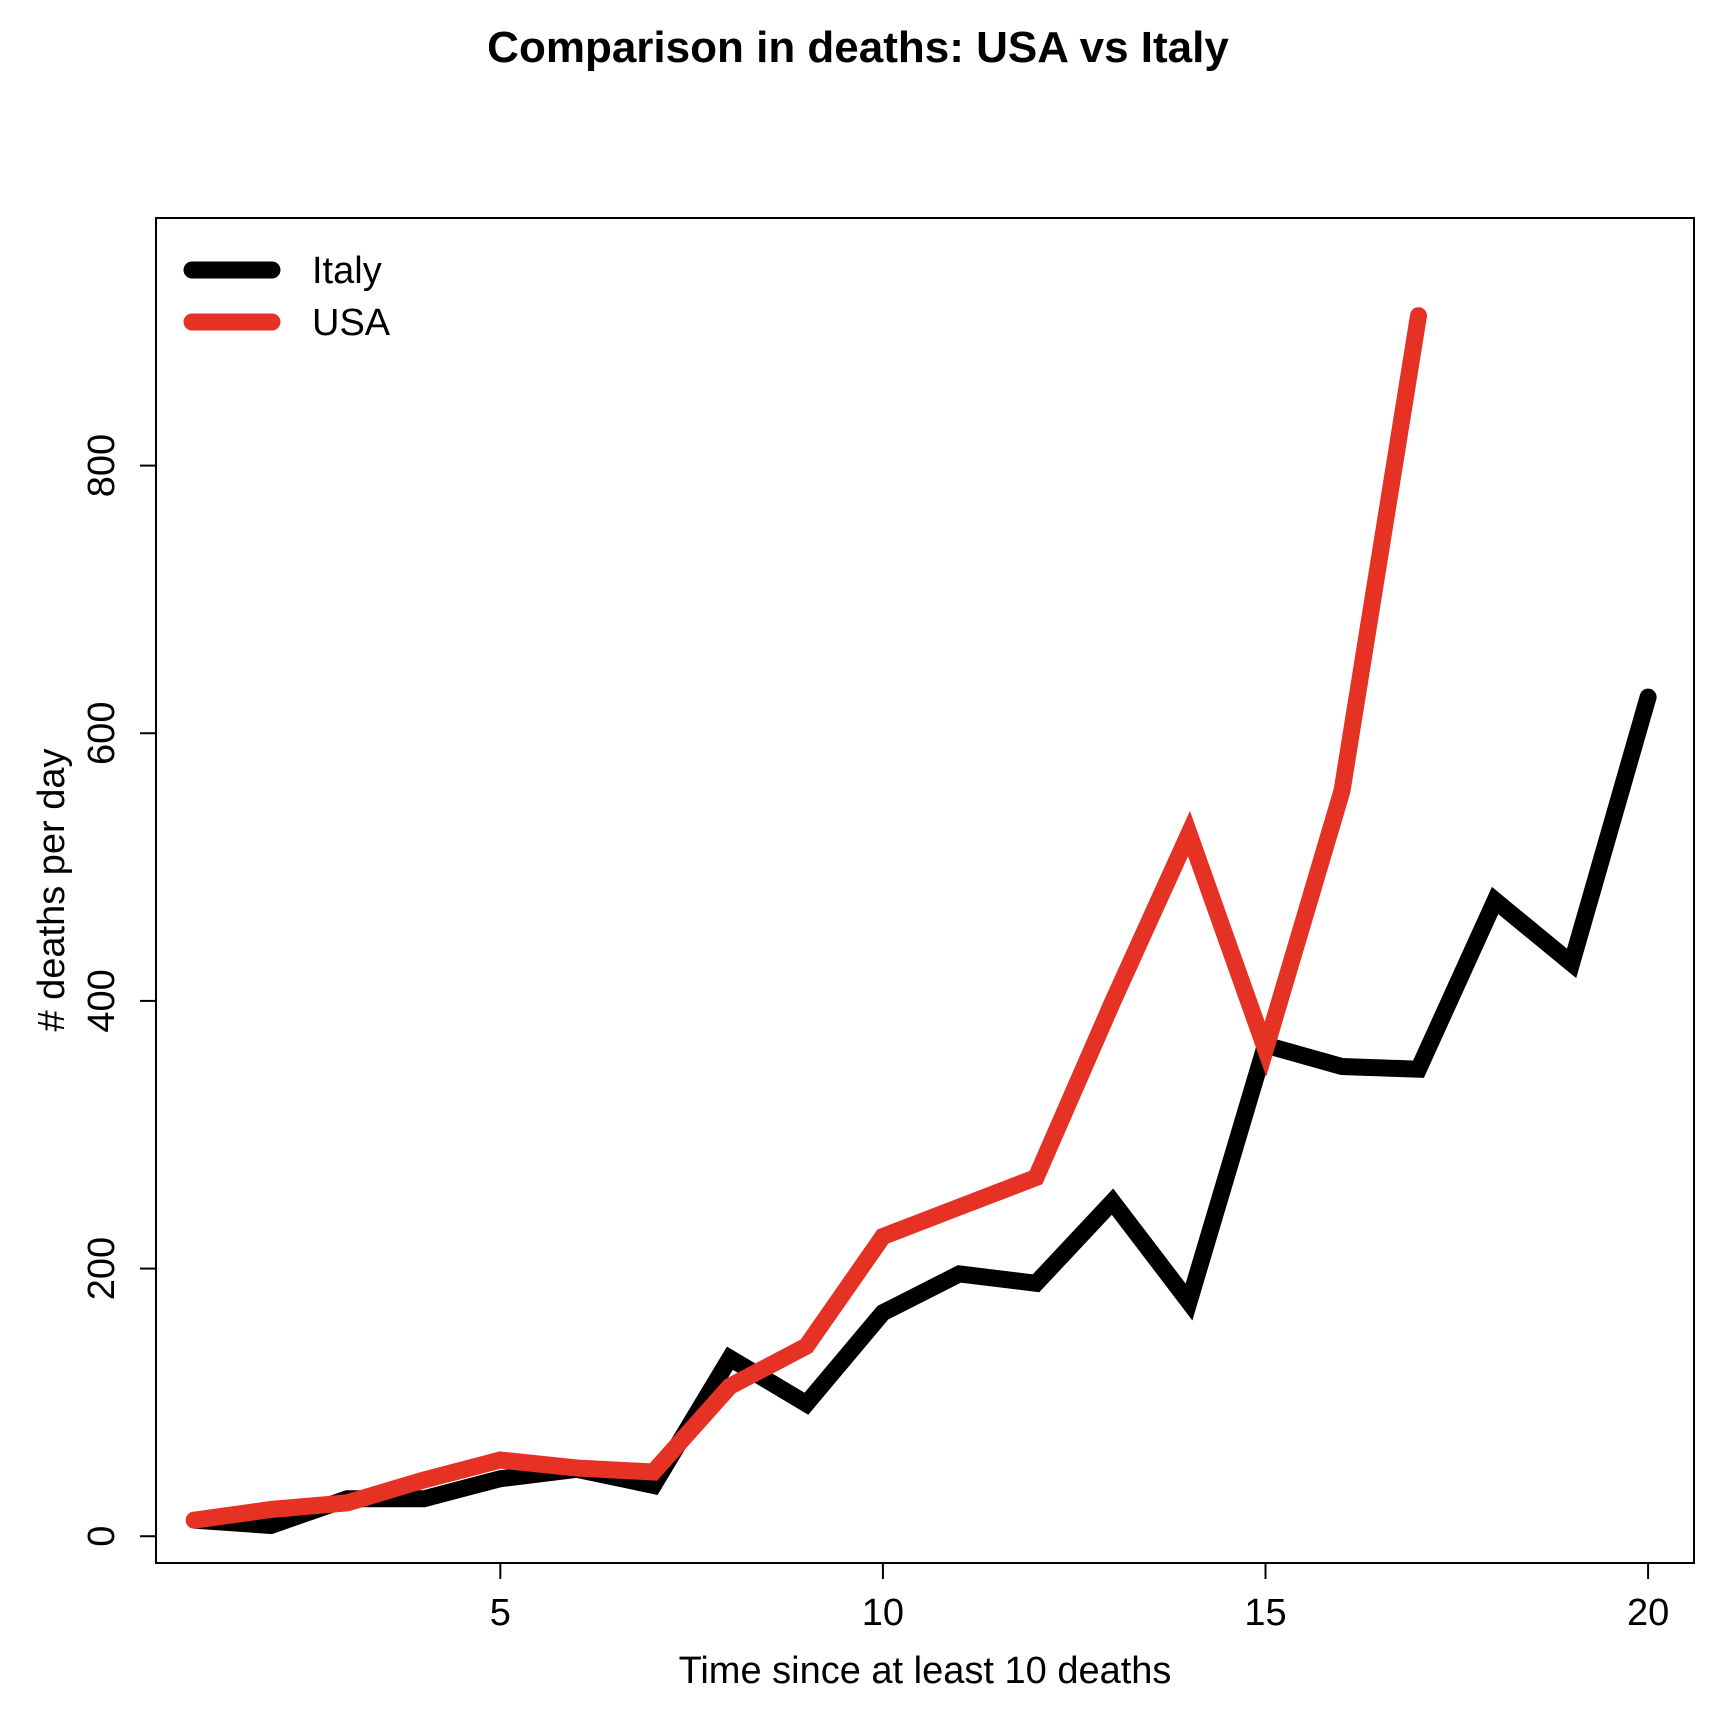 The image size is (1716, 1722). What do you see at coordinates (102, 1536) in the screenshot?
I see `y-tick-label: 0` at bounding box center [102, 1536].